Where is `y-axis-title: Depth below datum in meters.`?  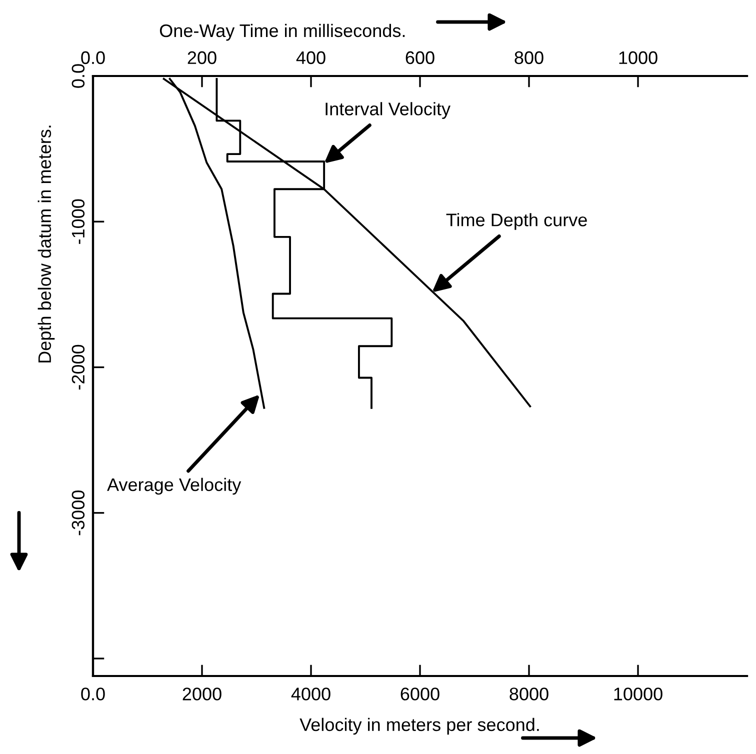
y-axis-title: Depth below datum in meters. is located at coordinates (46, 244).